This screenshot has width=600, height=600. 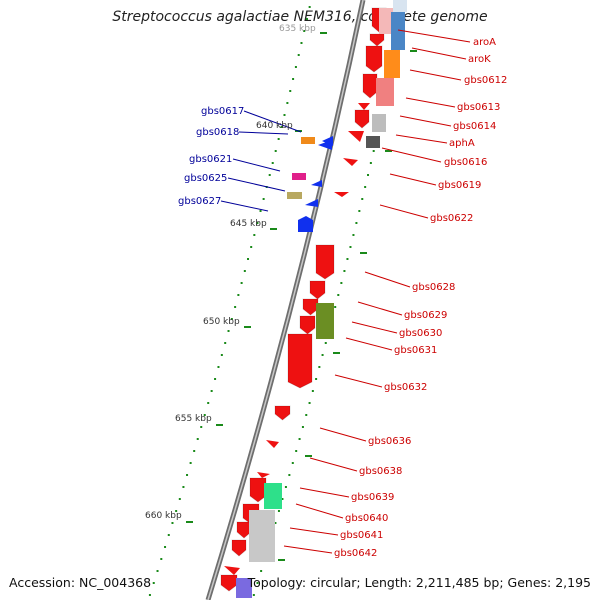 What do you see at coordinates (415, 350) in the screenshot?
I see `gene-label-gbs0631: gbs0631` at bounding box center [415, 350].